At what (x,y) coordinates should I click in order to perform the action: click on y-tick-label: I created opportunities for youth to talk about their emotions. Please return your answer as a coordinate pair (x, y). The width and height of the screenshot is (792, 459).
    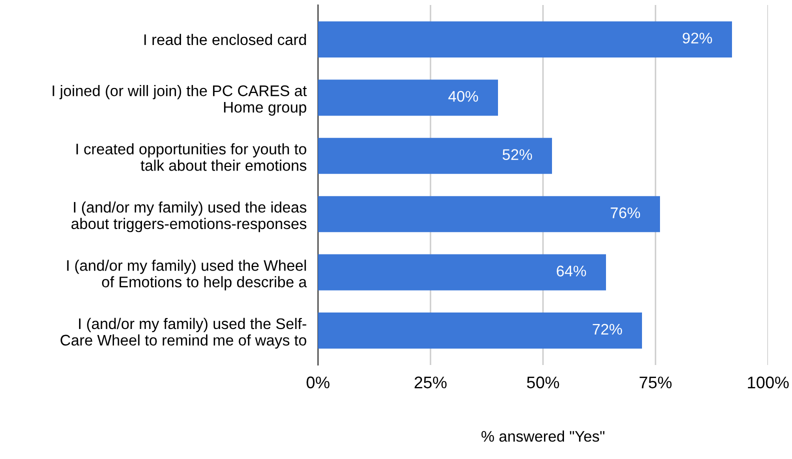
    Looking at the image, I should click on (191, 157).